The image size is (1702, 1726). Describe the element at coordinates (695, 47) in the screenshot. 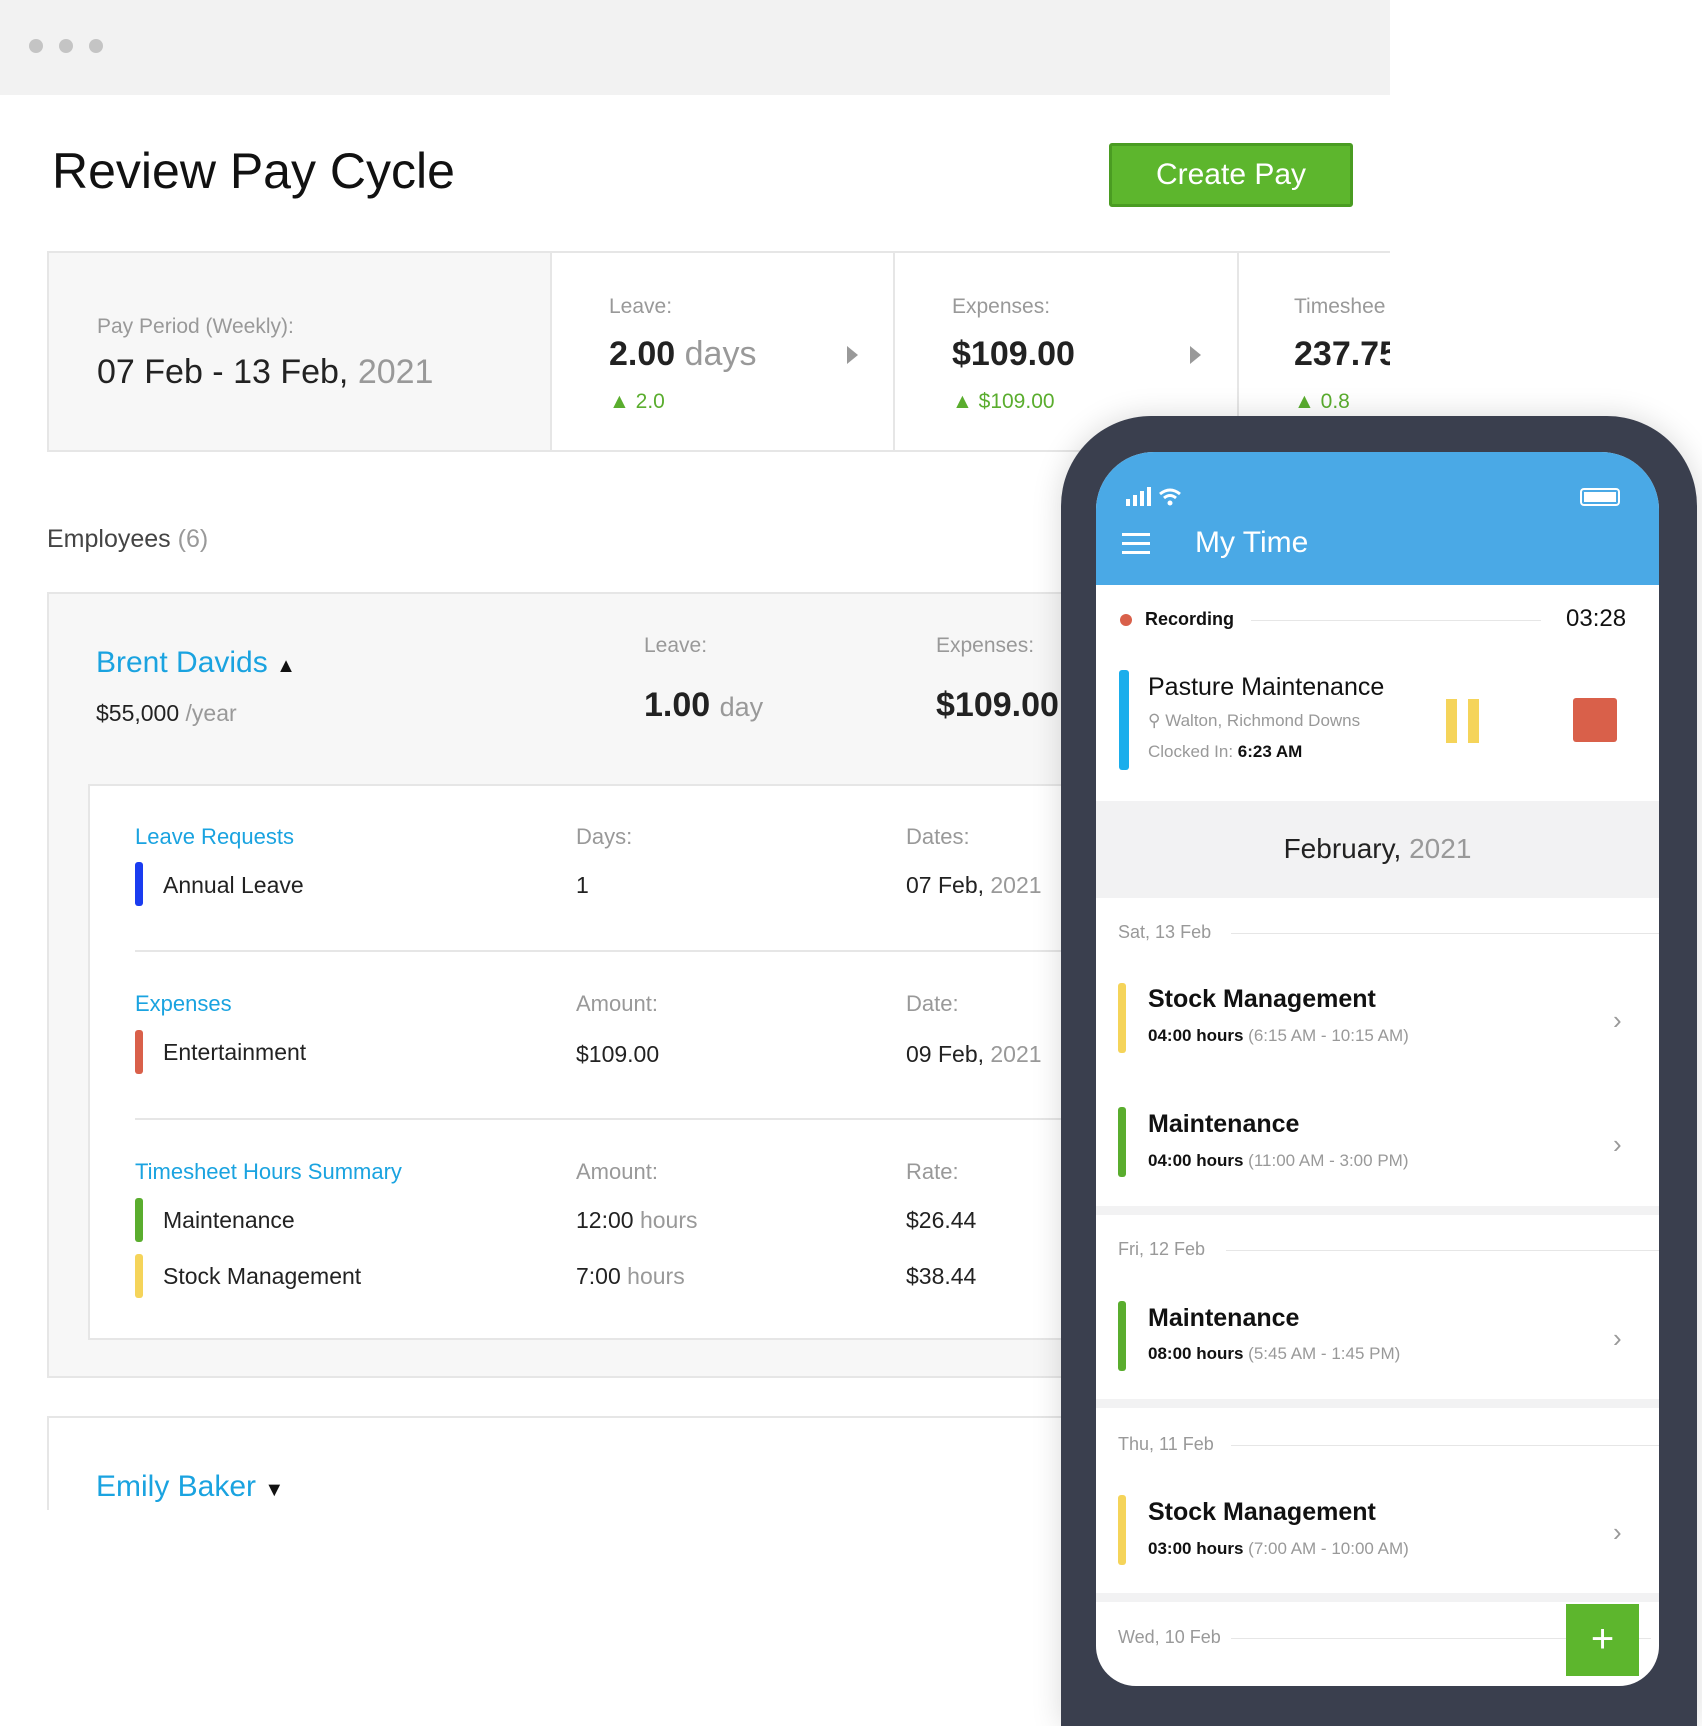

I see `window-titlebar` at that location.